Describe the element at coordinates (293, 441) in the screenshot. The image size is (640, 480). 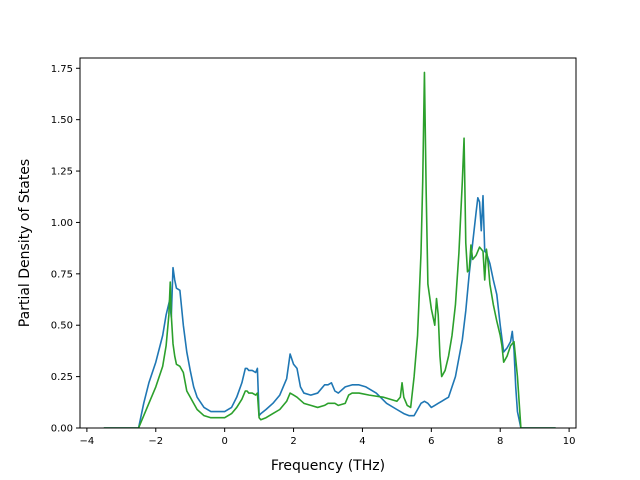
I see `x-tick-label: 2` at that location.